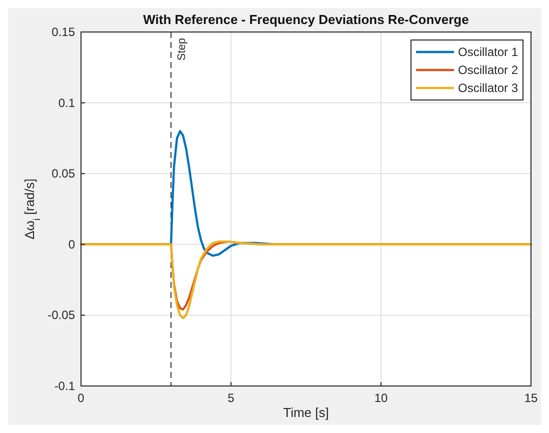 The width and height of the screenshot is (549, 433). I want to click on chart-title: With Reference - Frequency Deviations Re-Converge, so click(306, 19).